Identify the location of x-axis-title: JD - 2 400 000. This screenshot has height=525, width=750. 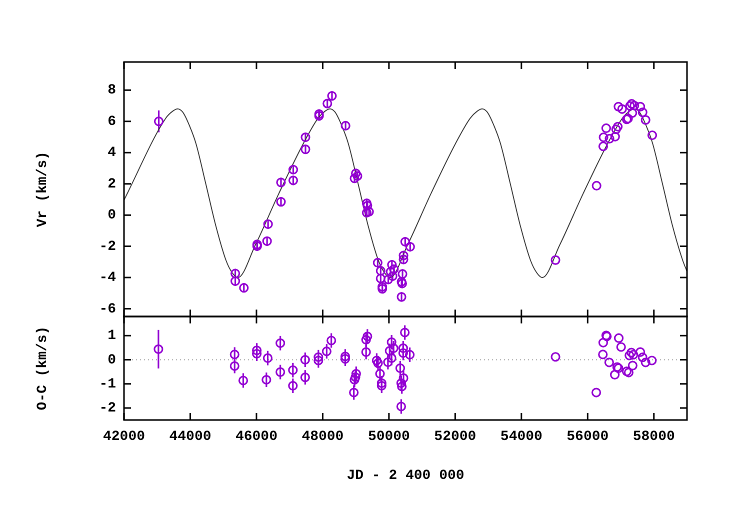
(405, 476).